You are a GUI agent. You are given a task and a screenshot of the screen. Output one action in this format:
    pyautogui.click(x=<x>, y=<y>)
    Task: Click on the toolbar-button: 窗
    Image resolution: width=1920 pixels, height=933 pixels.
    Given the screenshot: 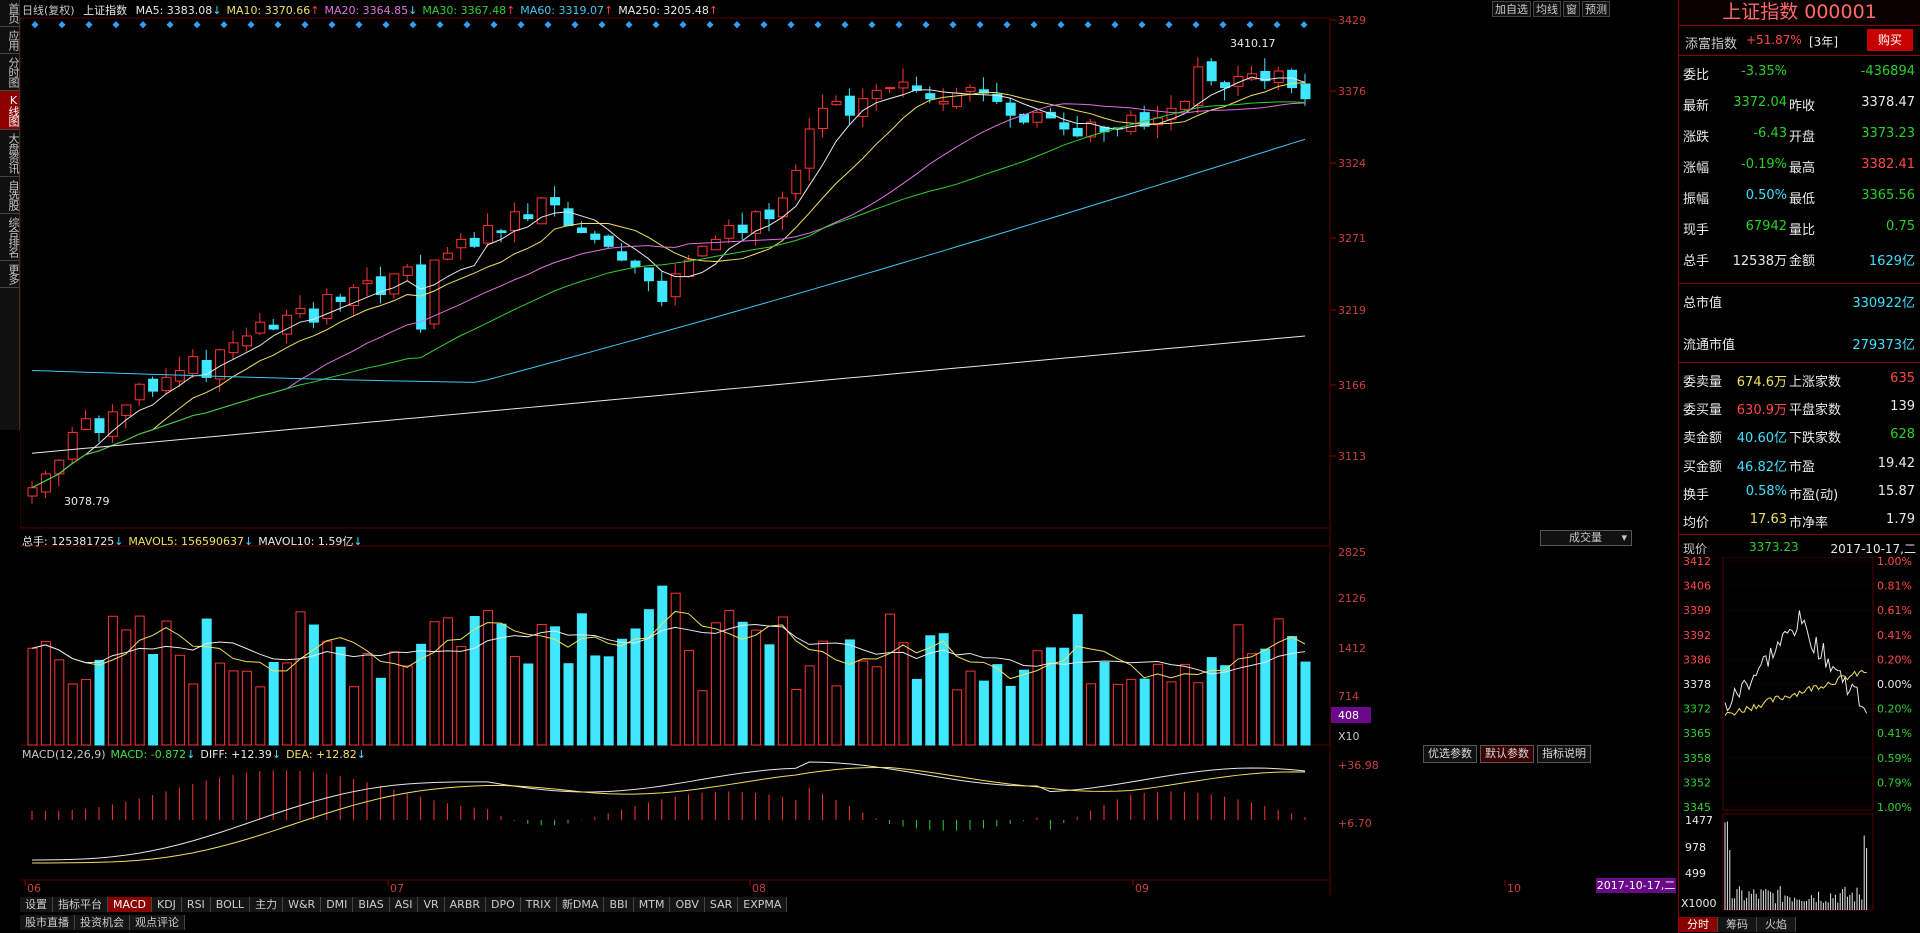 What is the action you would take?
    pyautogui.click(x=1571, y=9)
    